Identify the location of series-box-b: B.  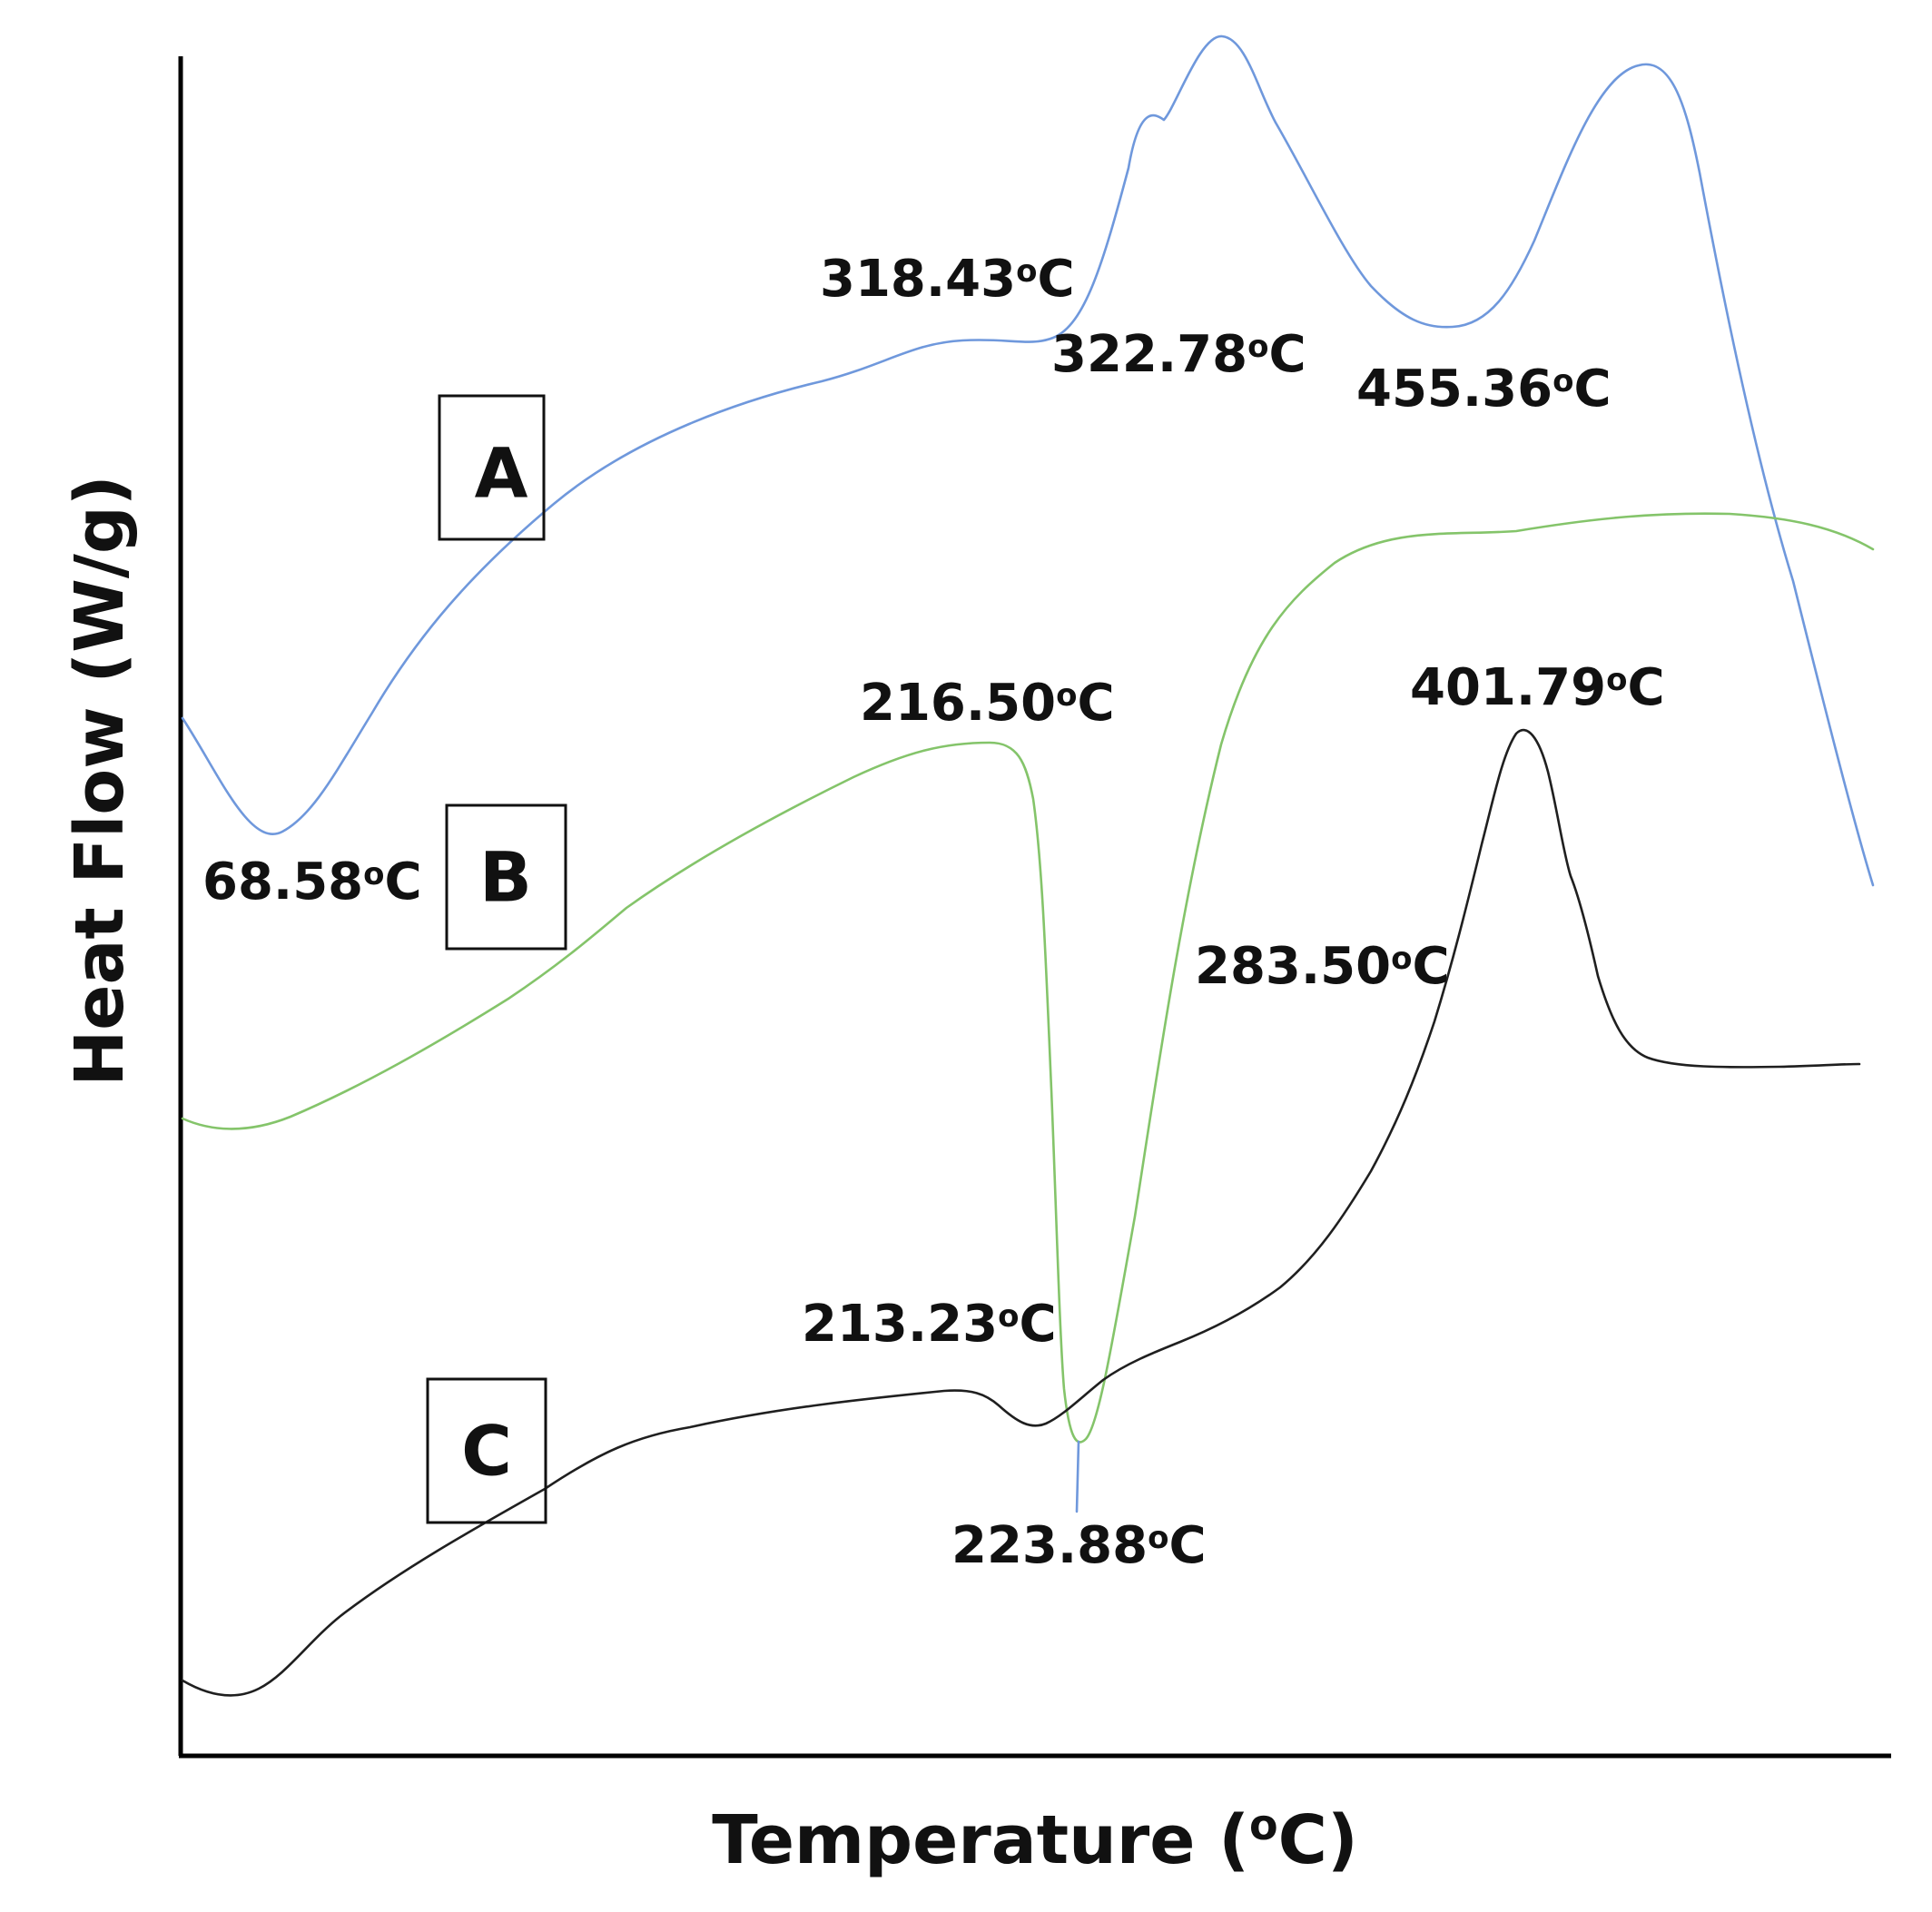
(506, 877).